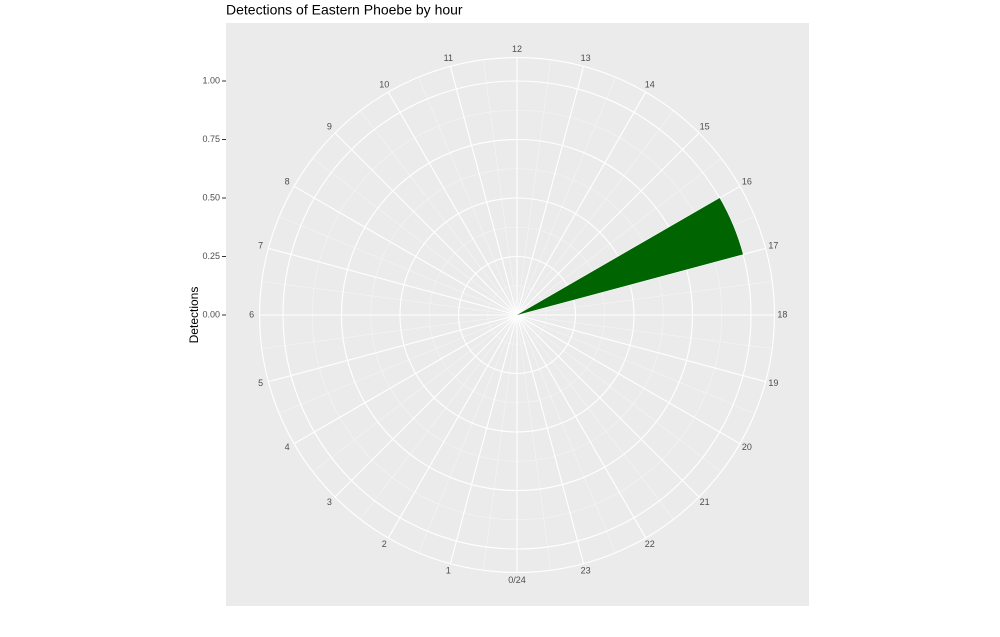  Describe the element at coordinates (650, 544) in the screenshot. I see `x-tick-label: 22` at that location.